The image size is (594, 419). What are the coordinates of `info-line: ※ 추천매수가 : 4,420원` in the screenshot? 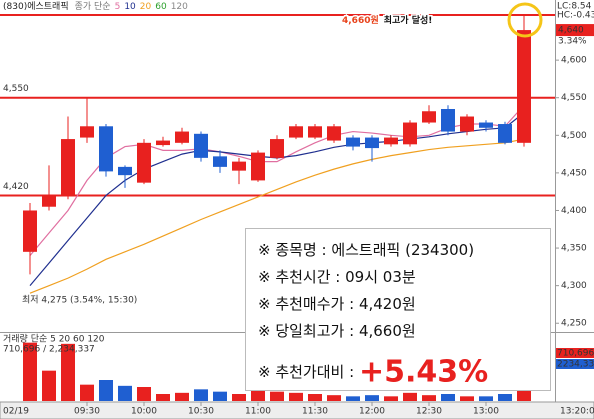 It's located at (398, 304).